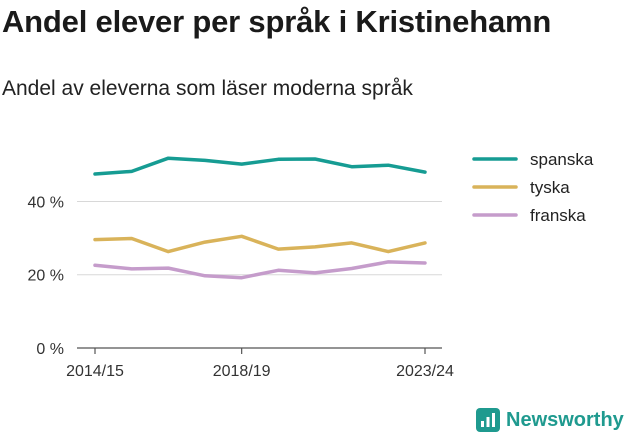  I want to click on x-tick-label: 2014/15, so click(95, 371).